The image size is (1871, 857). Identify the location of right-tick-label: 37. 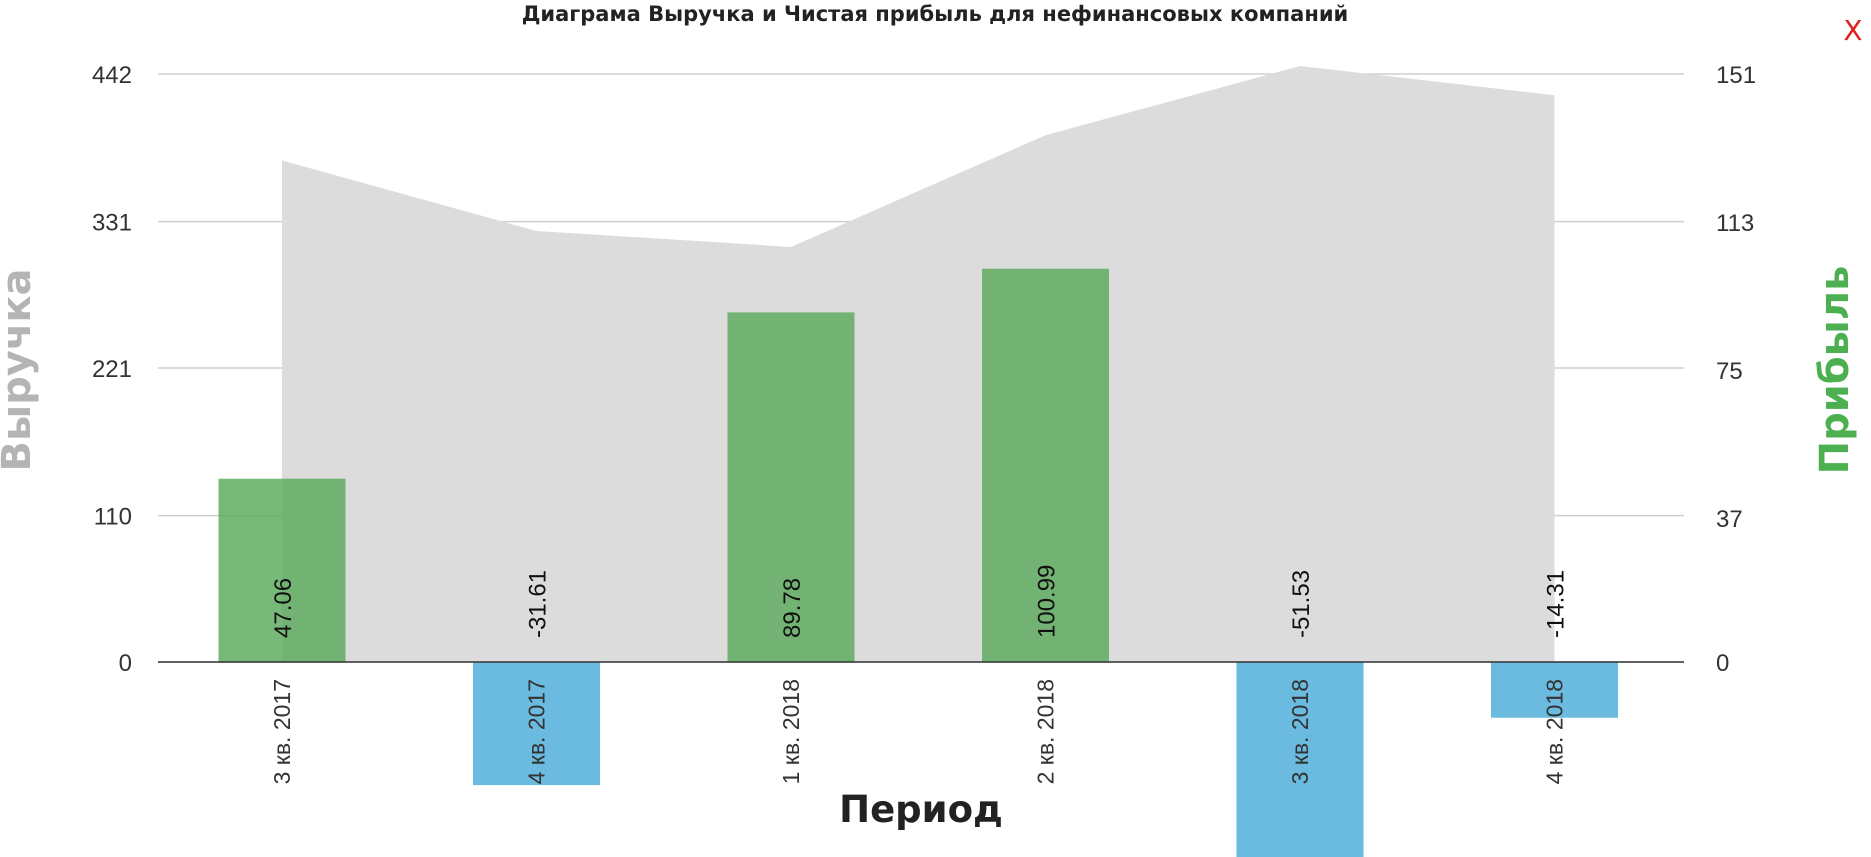
(1729, 519).